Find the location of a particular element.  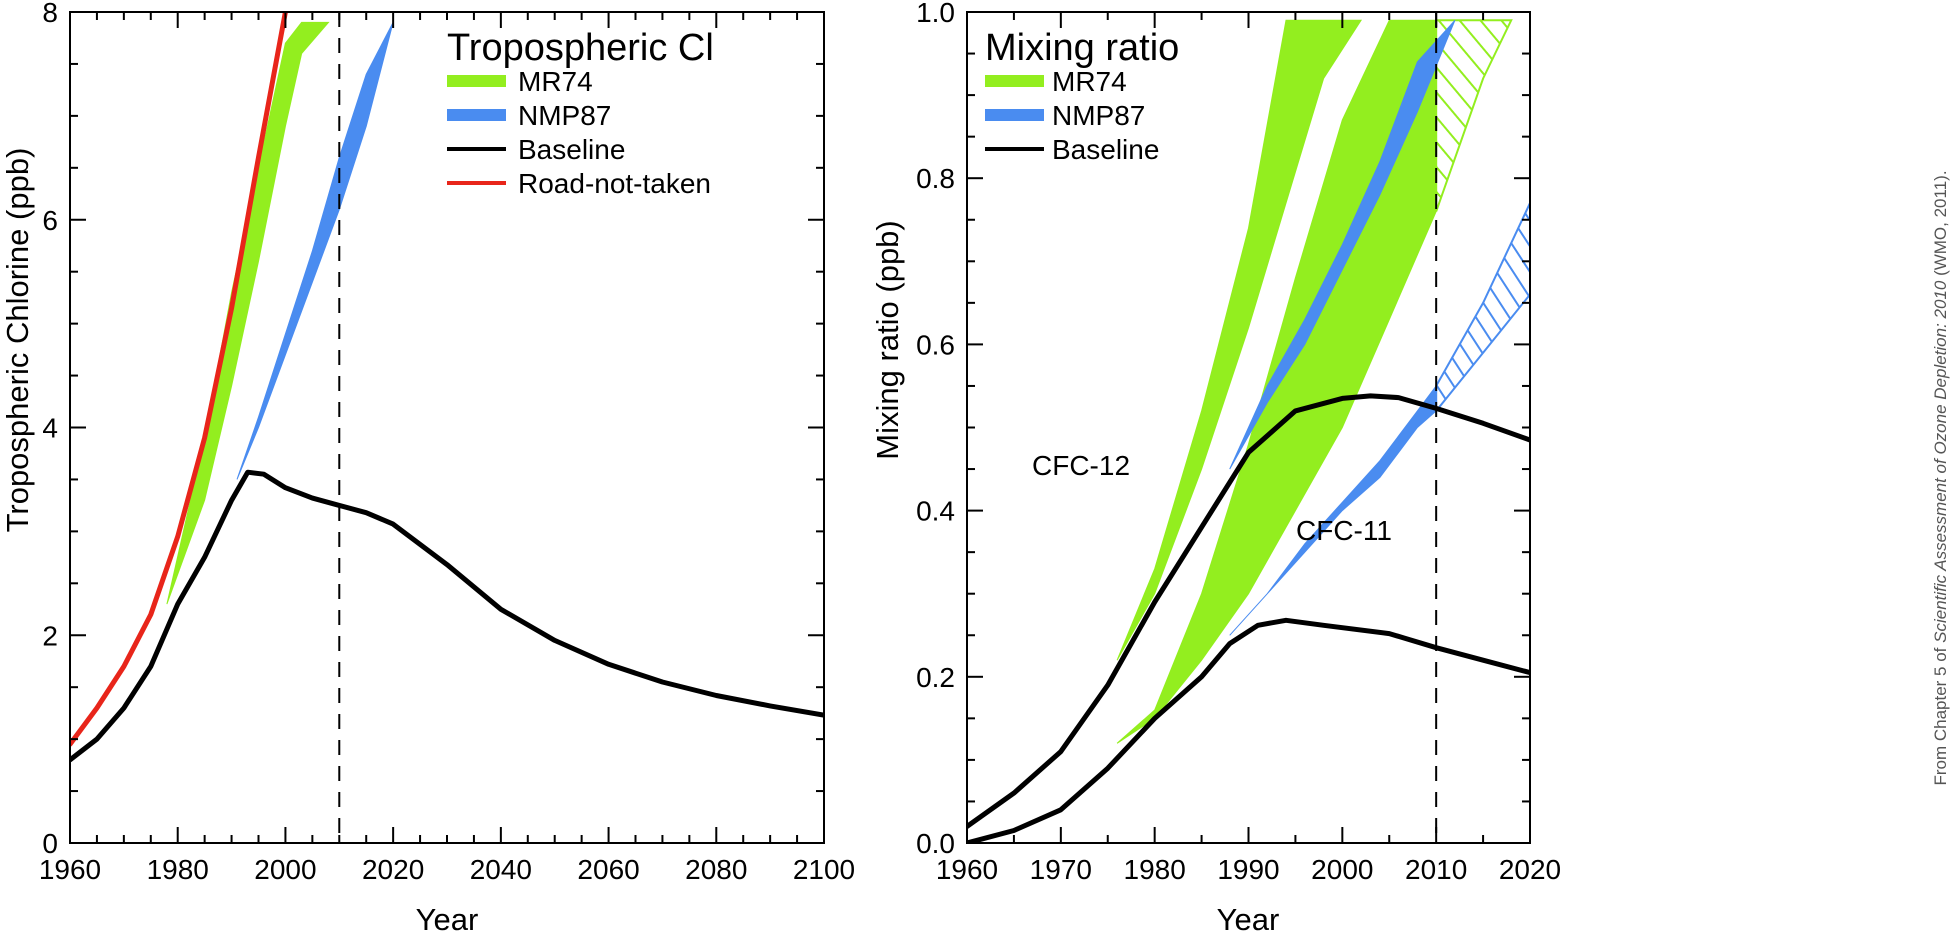

left-legend-label-road: Road-not-taken is located at coordinates (614, 183).